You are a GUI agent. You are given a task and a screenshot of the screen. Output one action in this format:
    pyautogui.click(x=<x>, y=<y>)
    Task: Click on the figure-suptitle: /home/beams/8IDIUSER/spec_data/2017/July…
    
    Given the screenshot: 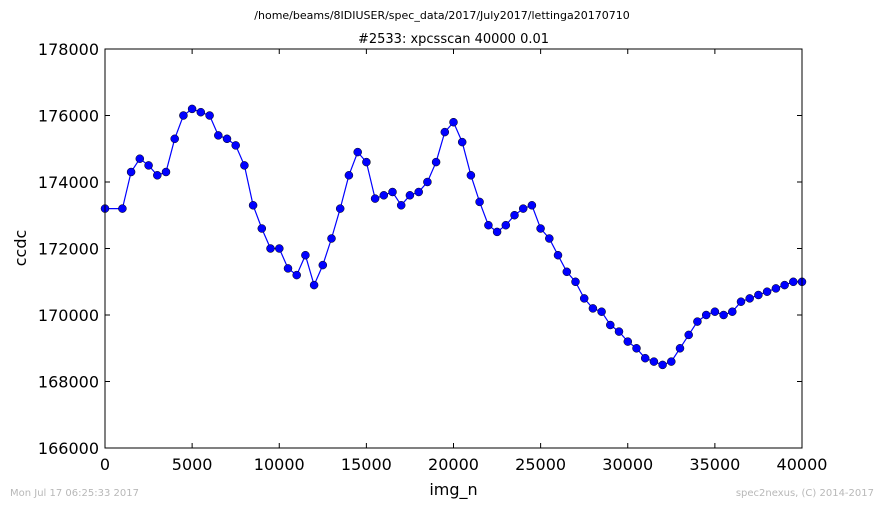 What is the action you would take?
    pyautogui.click(x=442, y=15)
    